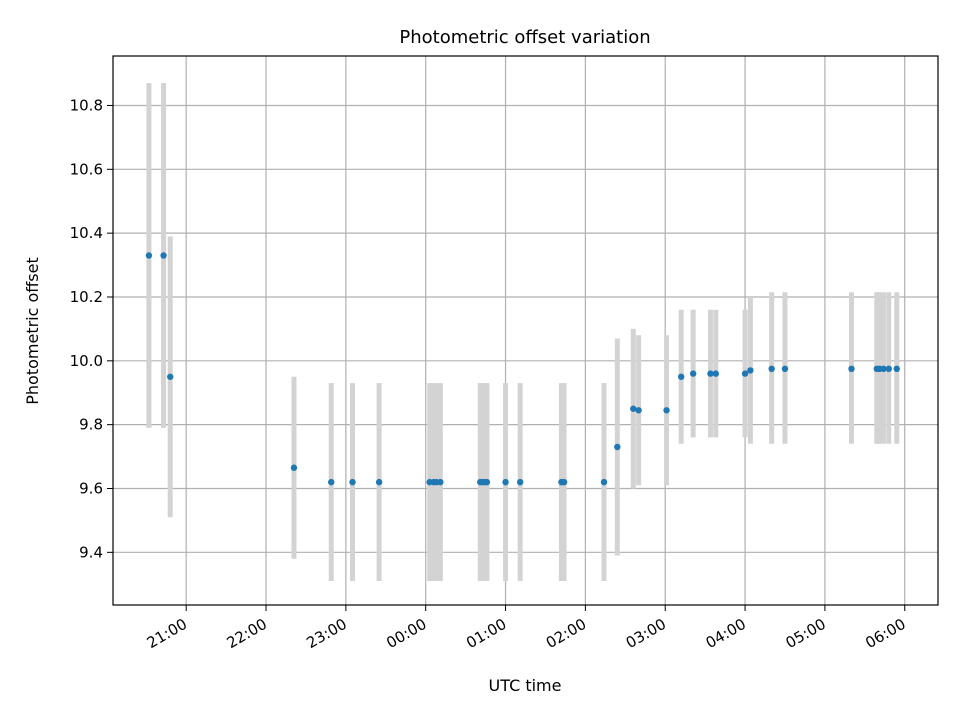 This screenshot has height=720, width=960. What do you see at coordinates (86, 169) in the screenshot?
I see `y-tick-label: 10.6` at bounding box center [86, 169].